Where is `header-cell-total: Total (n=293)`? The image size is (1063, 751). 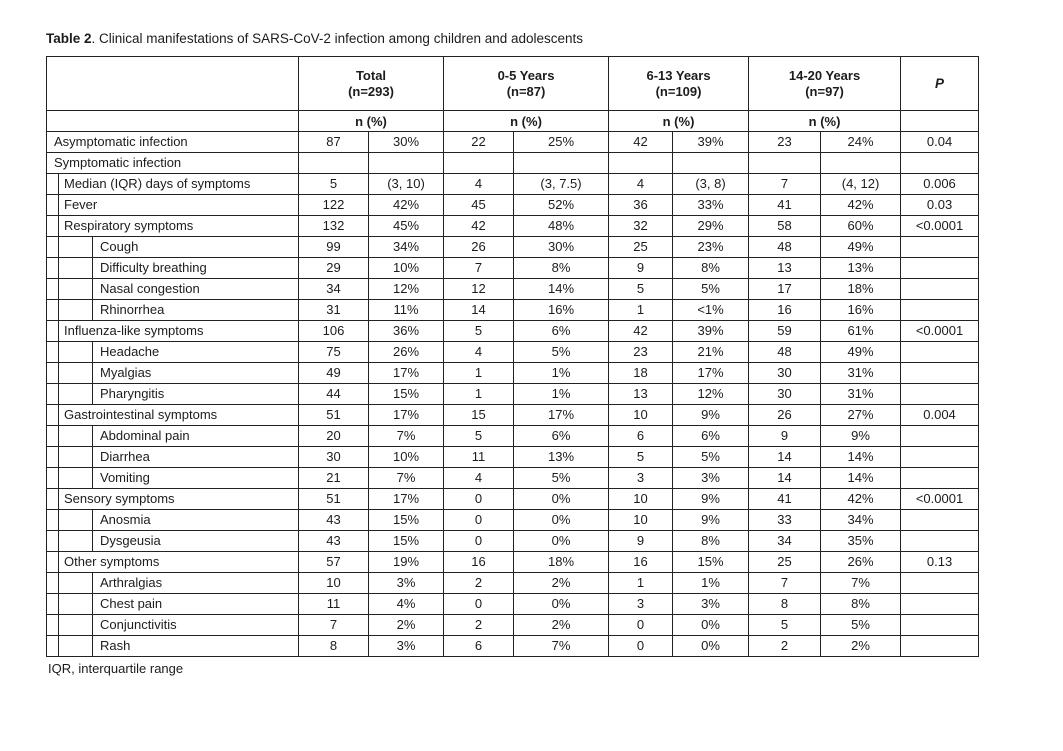 header-cell-total: Total (n=293) is located at coordinates (371, 83).